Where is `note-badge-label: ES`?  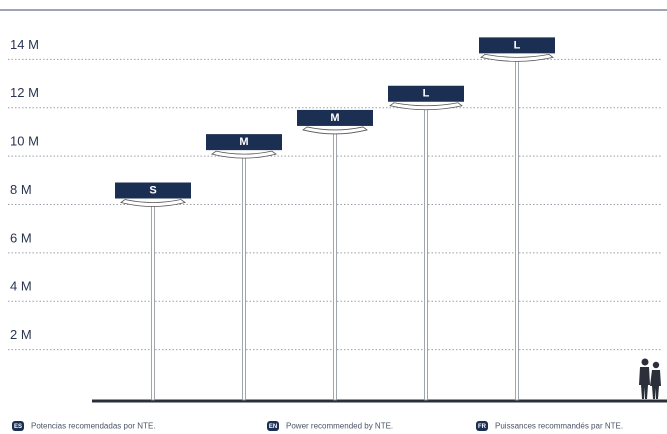 note-badge-label: ES is located at coordinates (18, 427).